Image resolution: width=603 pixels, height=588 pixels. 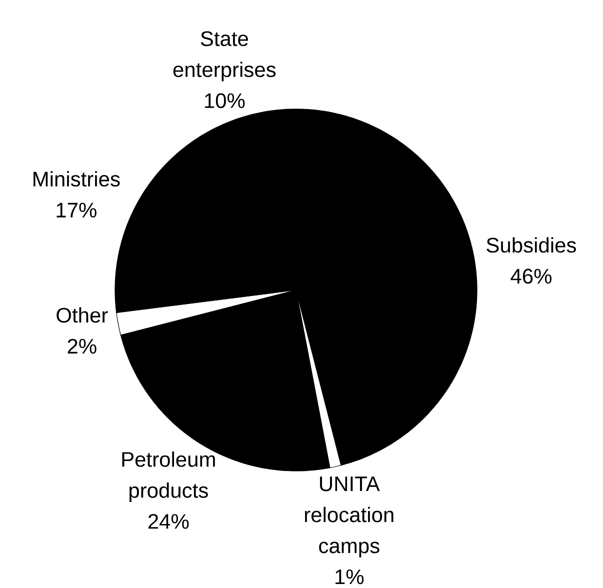 What do you see at coordinates (225, 100) in the screenshot?
I see `data-label: 10%` at bounding box center [225, 100].